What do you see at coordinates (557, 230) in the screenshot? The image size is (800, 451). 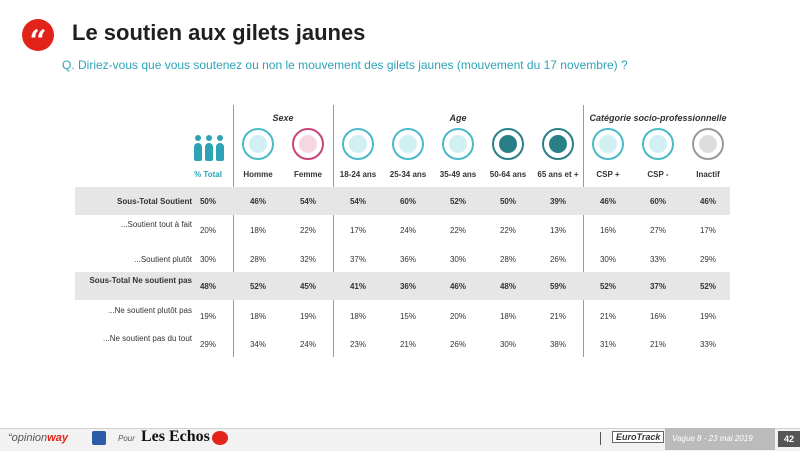 I see `table-cell: 13%` at bounding box center [557, 230].